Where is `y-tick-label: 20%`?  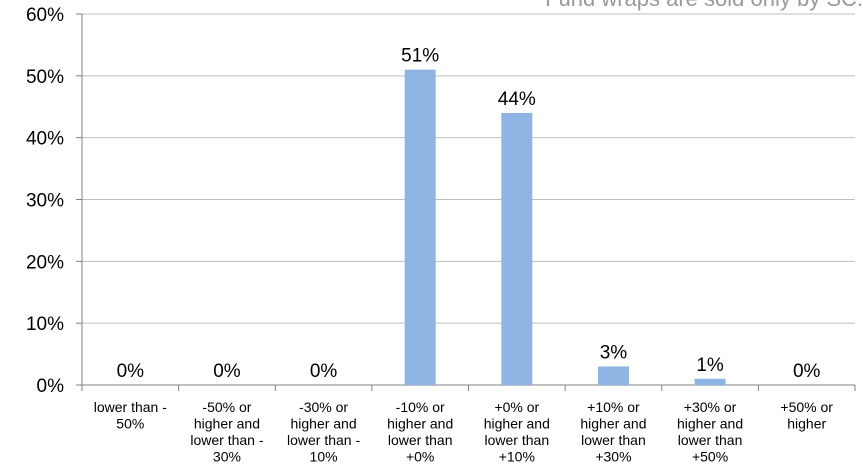 y-tick-label: 20% is located at coordinates (45, 262).